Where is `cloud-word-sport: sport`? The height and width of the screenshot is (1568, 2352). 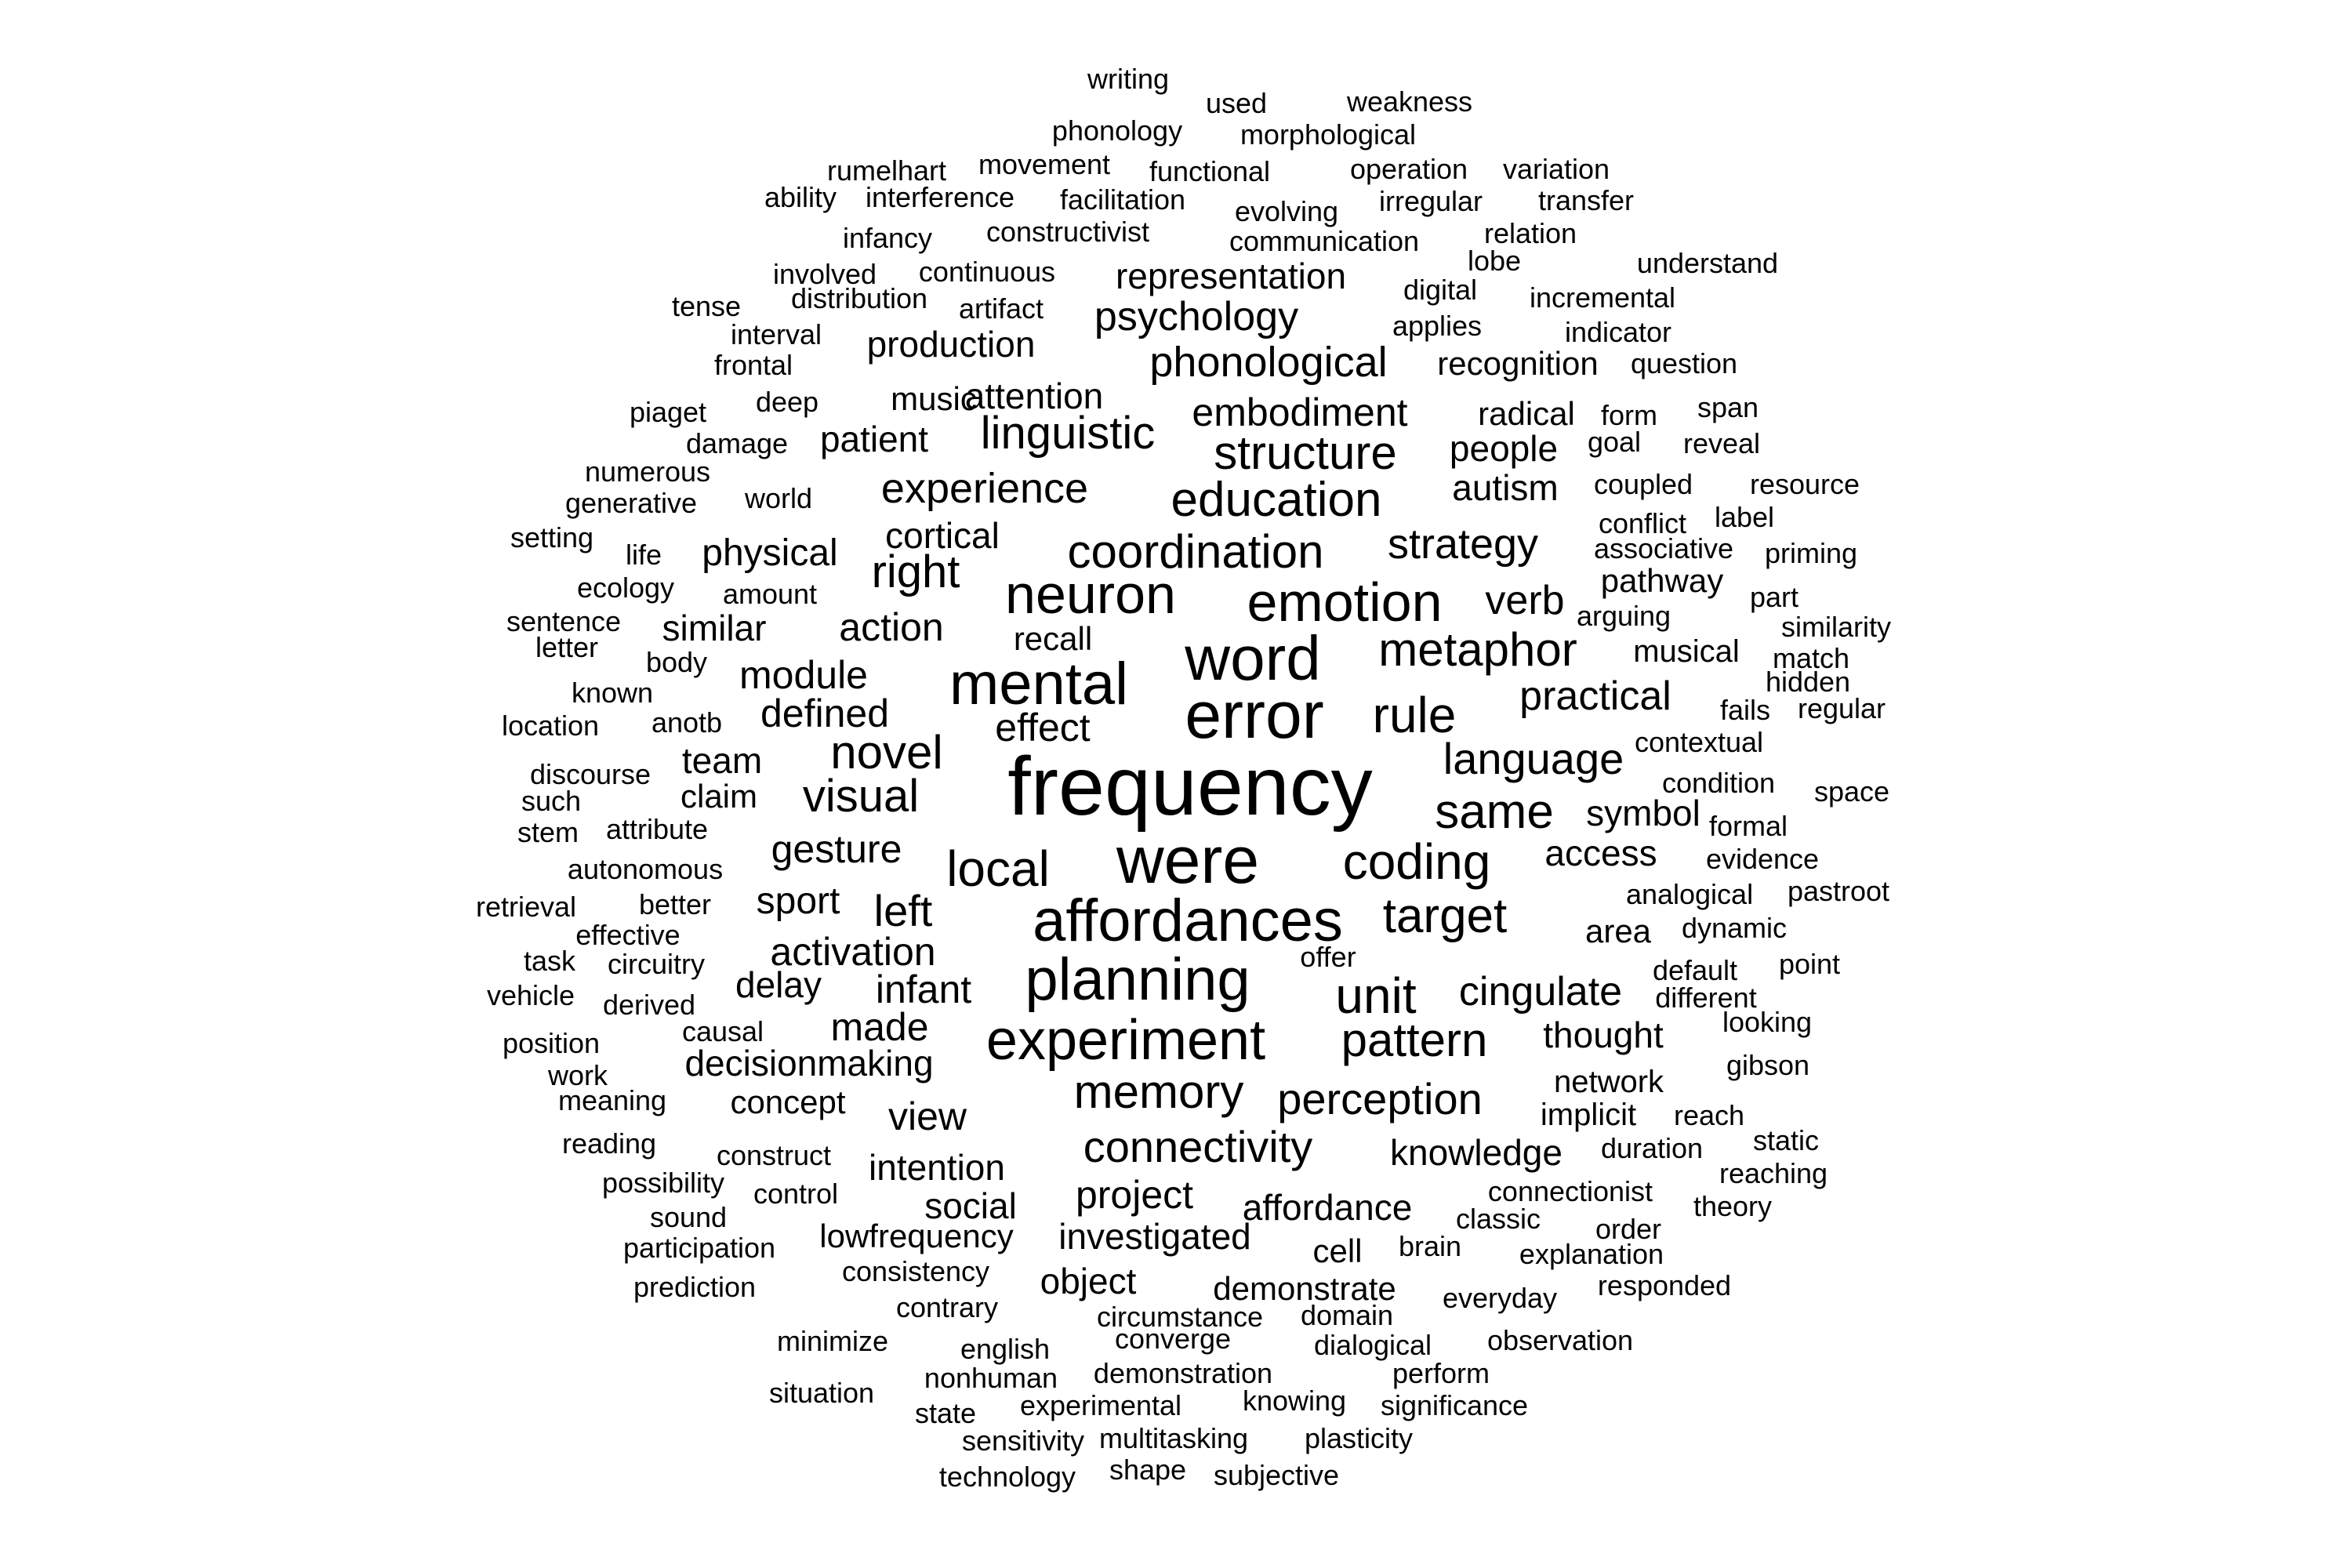
cloud-word-sport: sport is located at coordinates (798, 901).